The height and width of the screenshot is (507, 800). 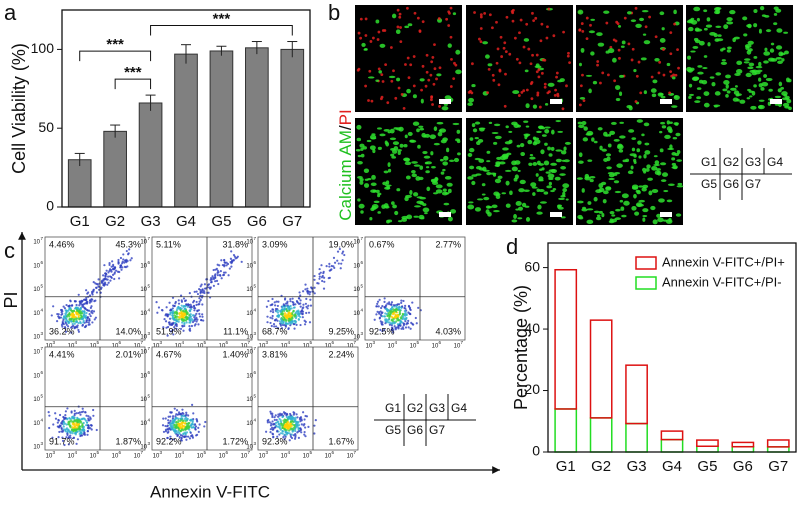 I want to click on tick-exp: 7, so click(x=255, y=348).